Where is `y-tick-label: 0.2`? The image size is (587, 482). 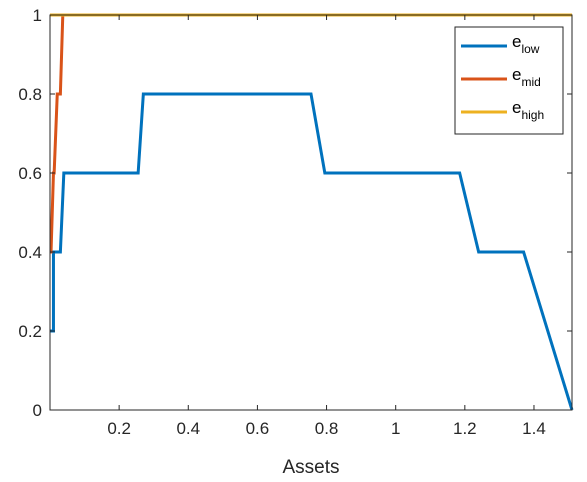
y-tick-label: 0.2 is located at coordinates (30, 331).